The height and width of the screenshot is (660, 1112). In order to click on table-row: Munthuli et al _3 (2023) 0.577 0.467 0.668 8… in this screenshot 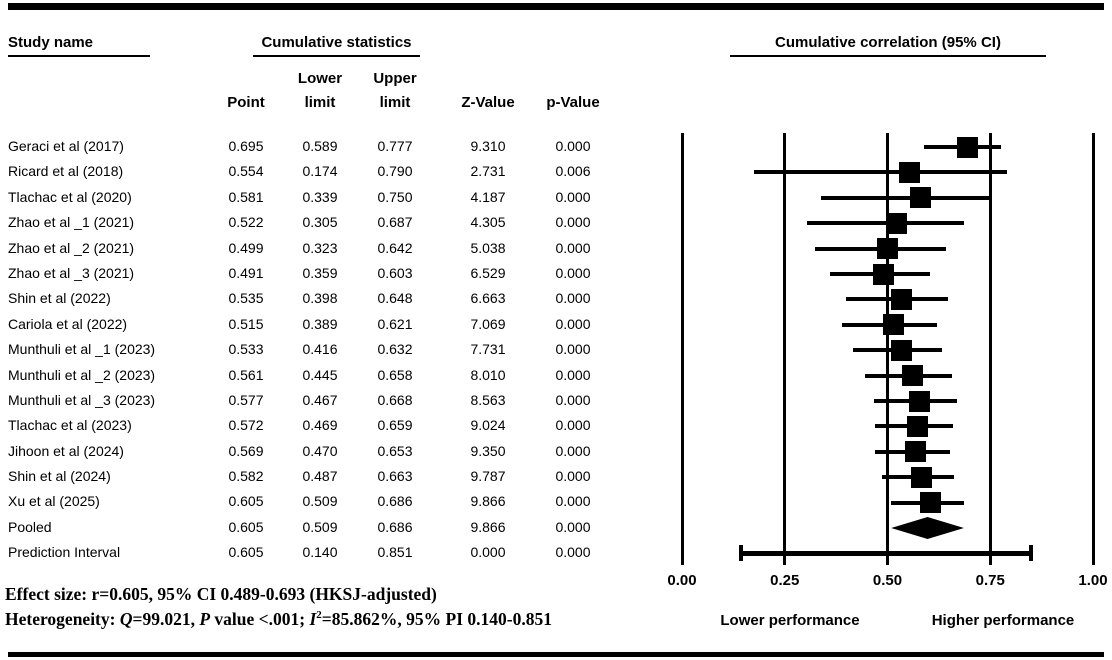, I will do `click(341, 400)`.